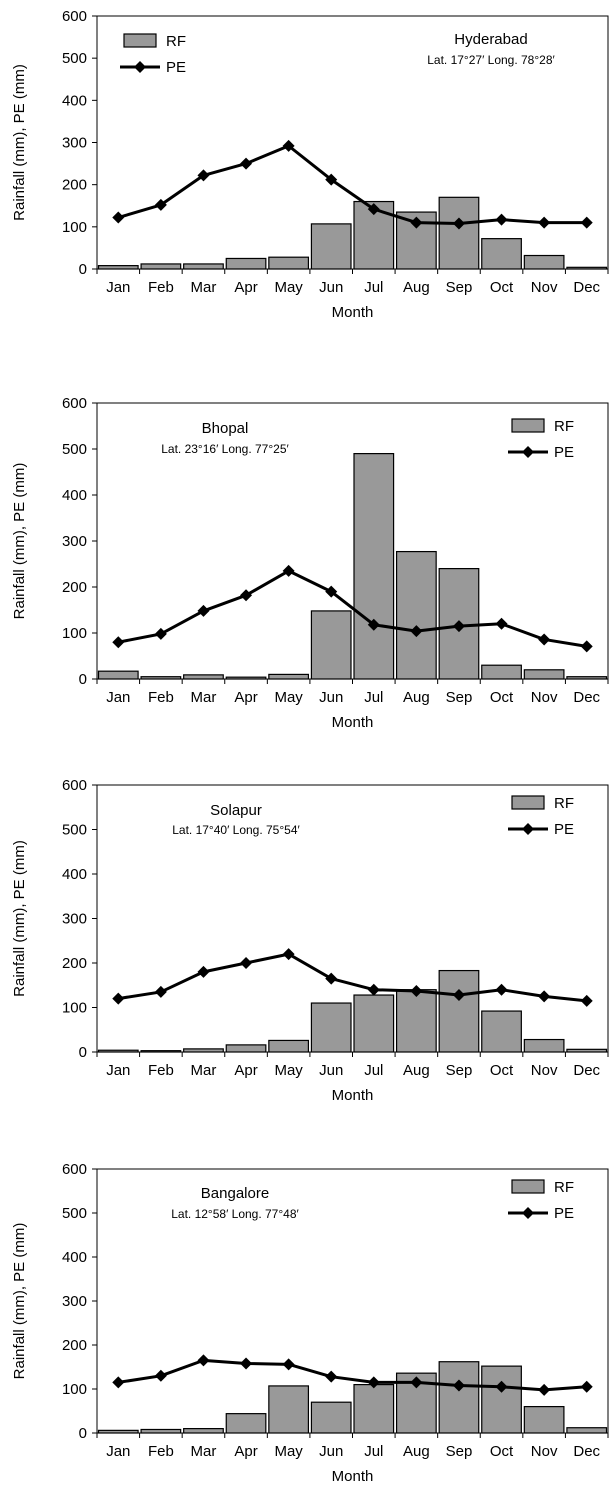  What do you see at coordinates (236, 830) in the screenshot?
I see `station-coords: Lat. 17°40′ Long. 75°54′` at bounding box center [236, 830].